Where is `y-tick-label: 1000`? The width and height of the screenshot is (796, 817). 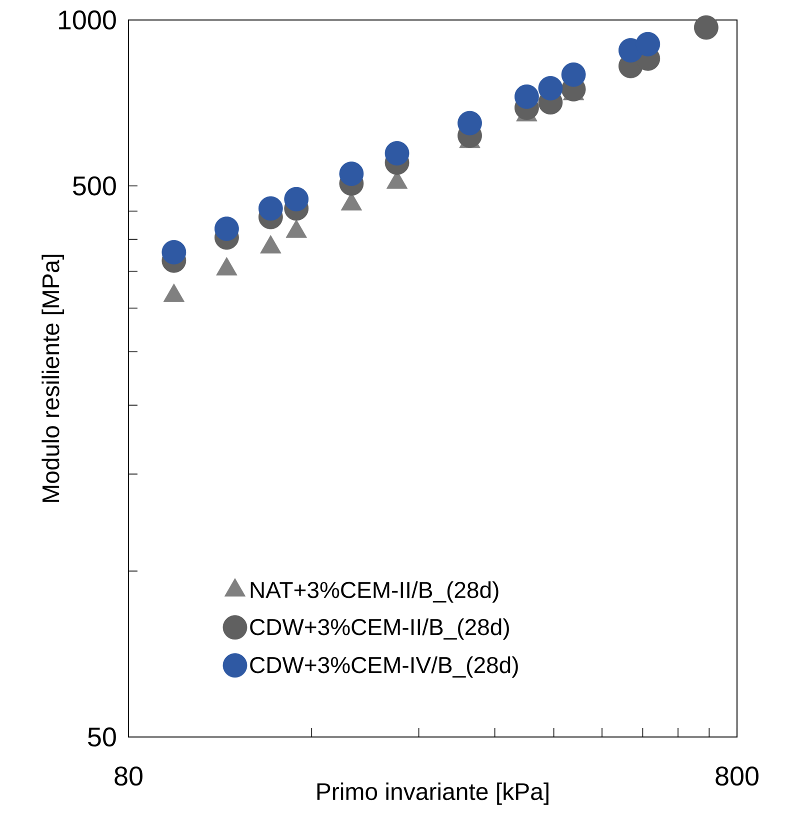 y-tick-label: 1000 is located at coordinates (87, 20).